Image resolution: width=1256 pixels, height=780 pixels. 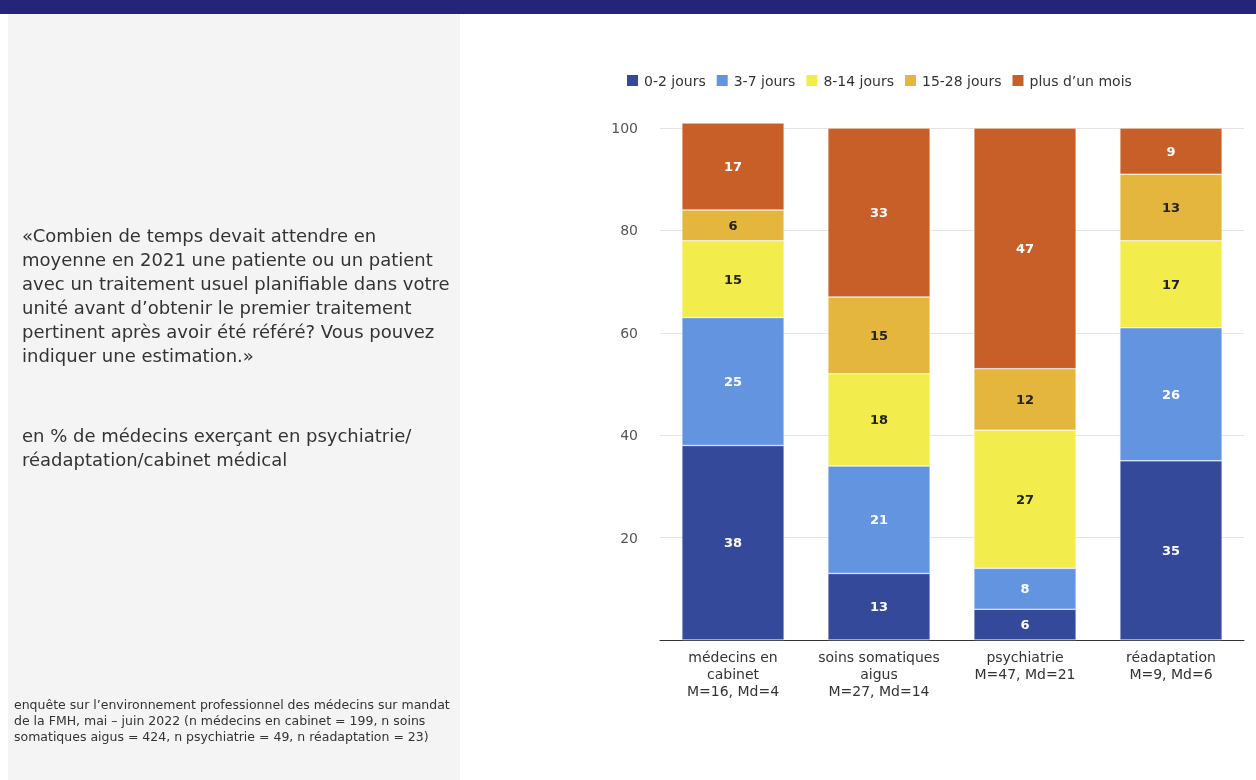 What do you see at coordinates (624, 128) in the screenshot?
I see `y-tick-label: 100` at bounding box center [624, 128].